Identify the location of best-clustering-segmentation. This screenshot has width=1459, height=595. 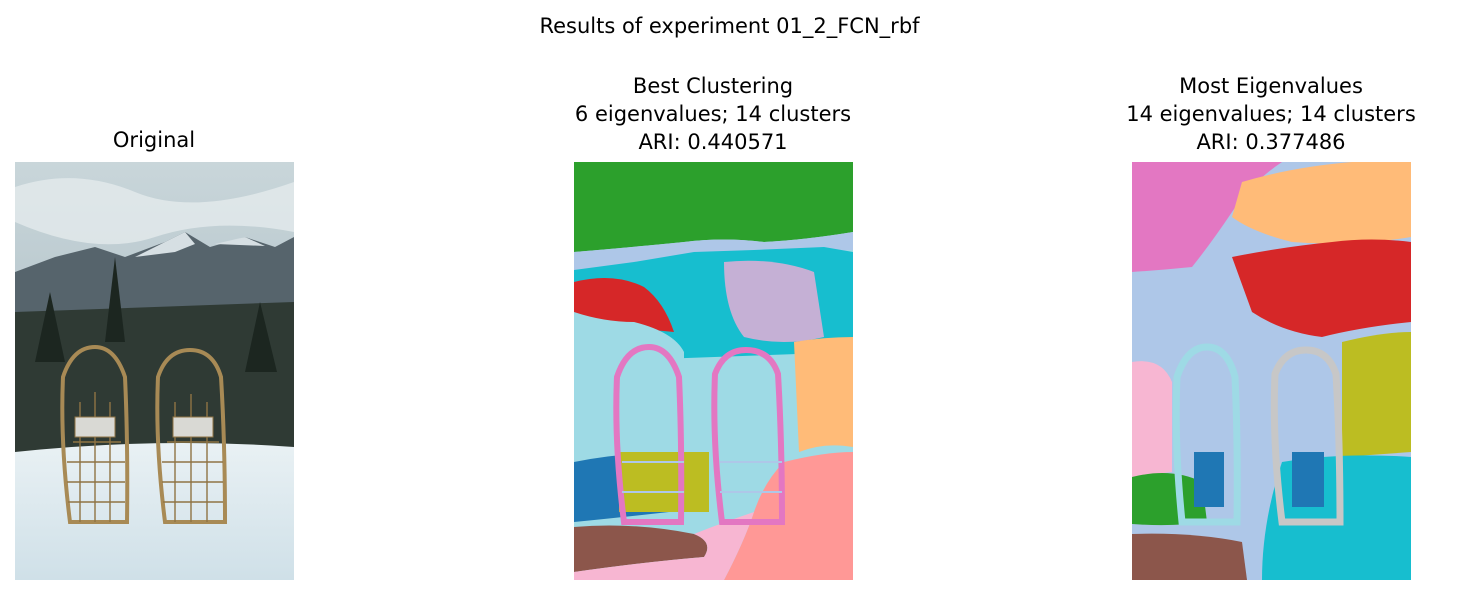
(713, 371).